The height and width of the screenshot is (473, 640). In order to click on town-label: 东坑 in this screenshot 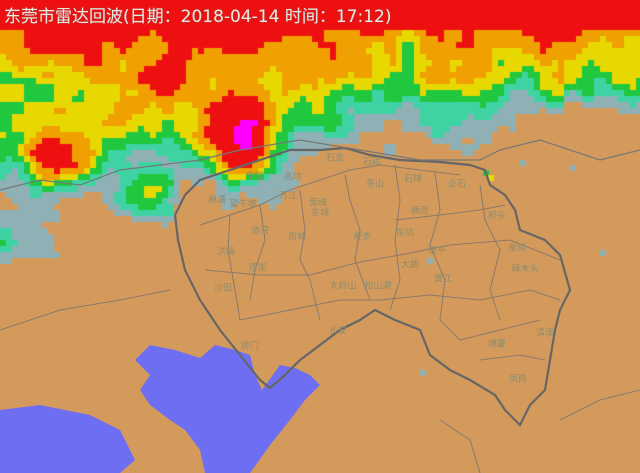, I will do `click(405, 233)`.